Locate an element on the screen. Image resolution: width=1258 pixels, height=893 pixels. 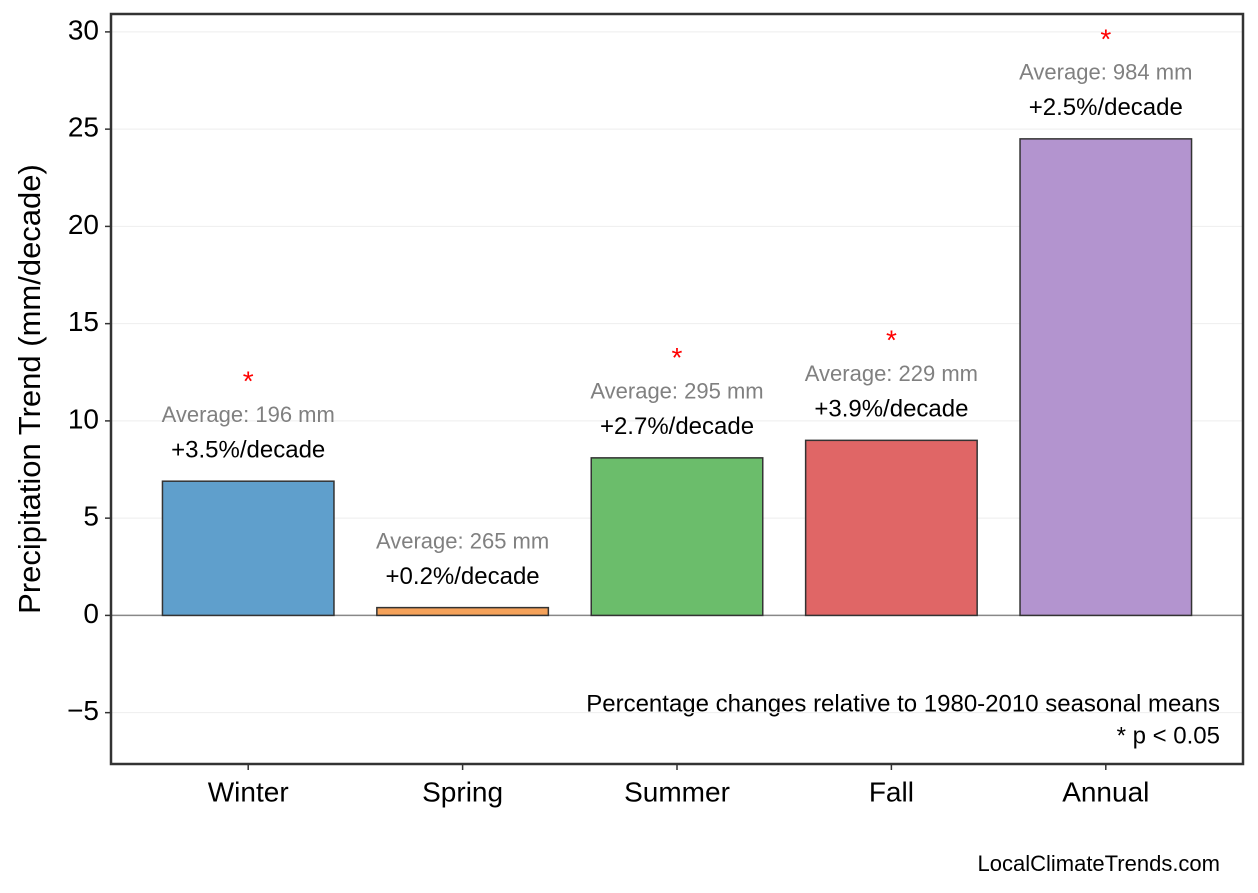
average-label: Average: 229 mm is located at coordinates (891, 373).